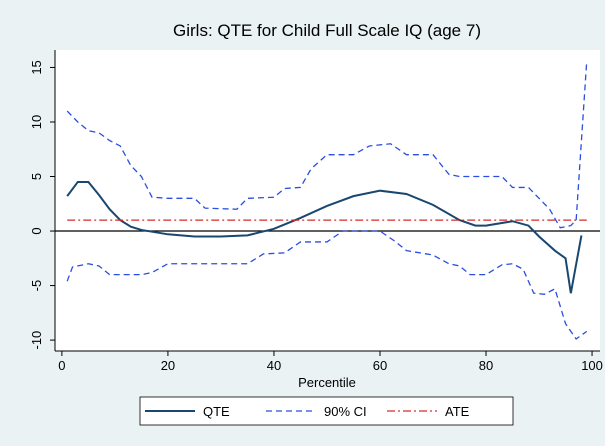  What do you see at coordinates (61, 365) in the screenshot?
I see `x-tick-label: 0` at bounding box center [61, 365].